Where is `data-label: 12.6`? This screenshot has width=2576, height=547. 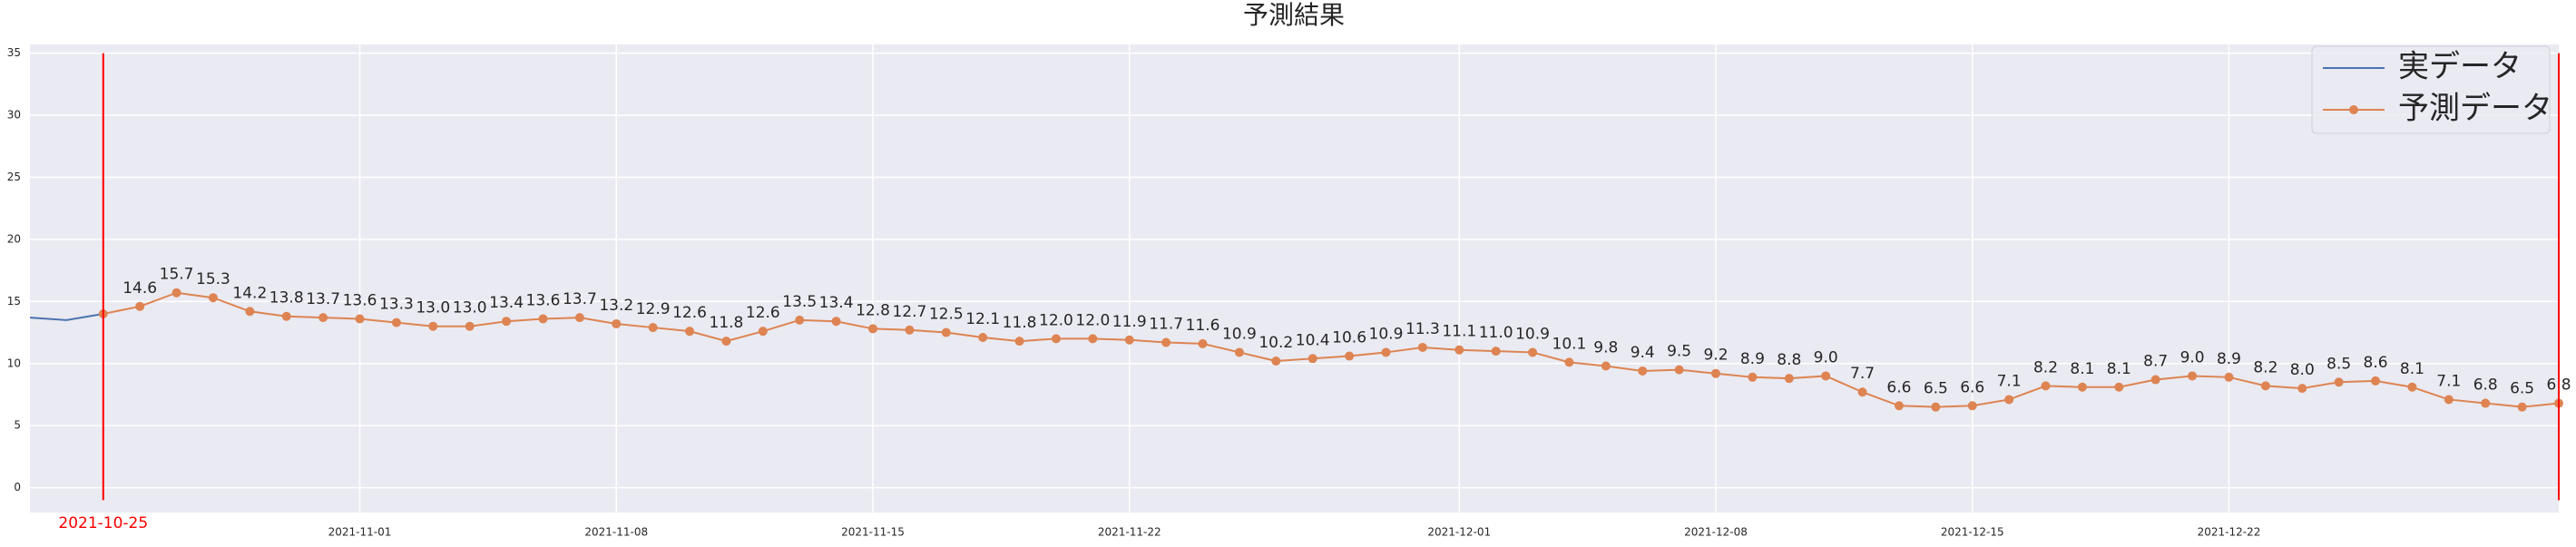 data-label: 12.6 is located at coordinates (763, 313).